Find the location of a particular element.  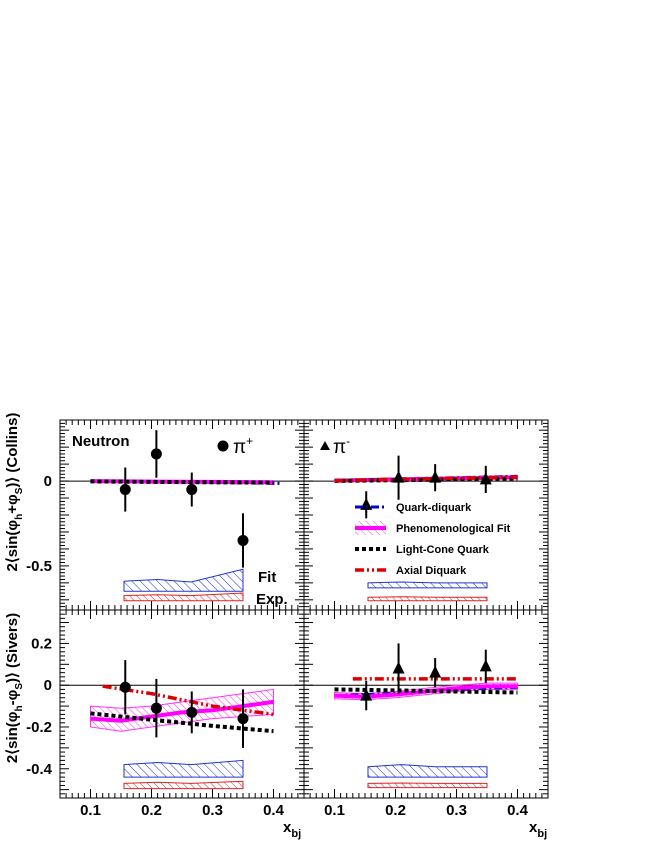

y-tick-label: -0.4 is located at coordinates (39, 769).